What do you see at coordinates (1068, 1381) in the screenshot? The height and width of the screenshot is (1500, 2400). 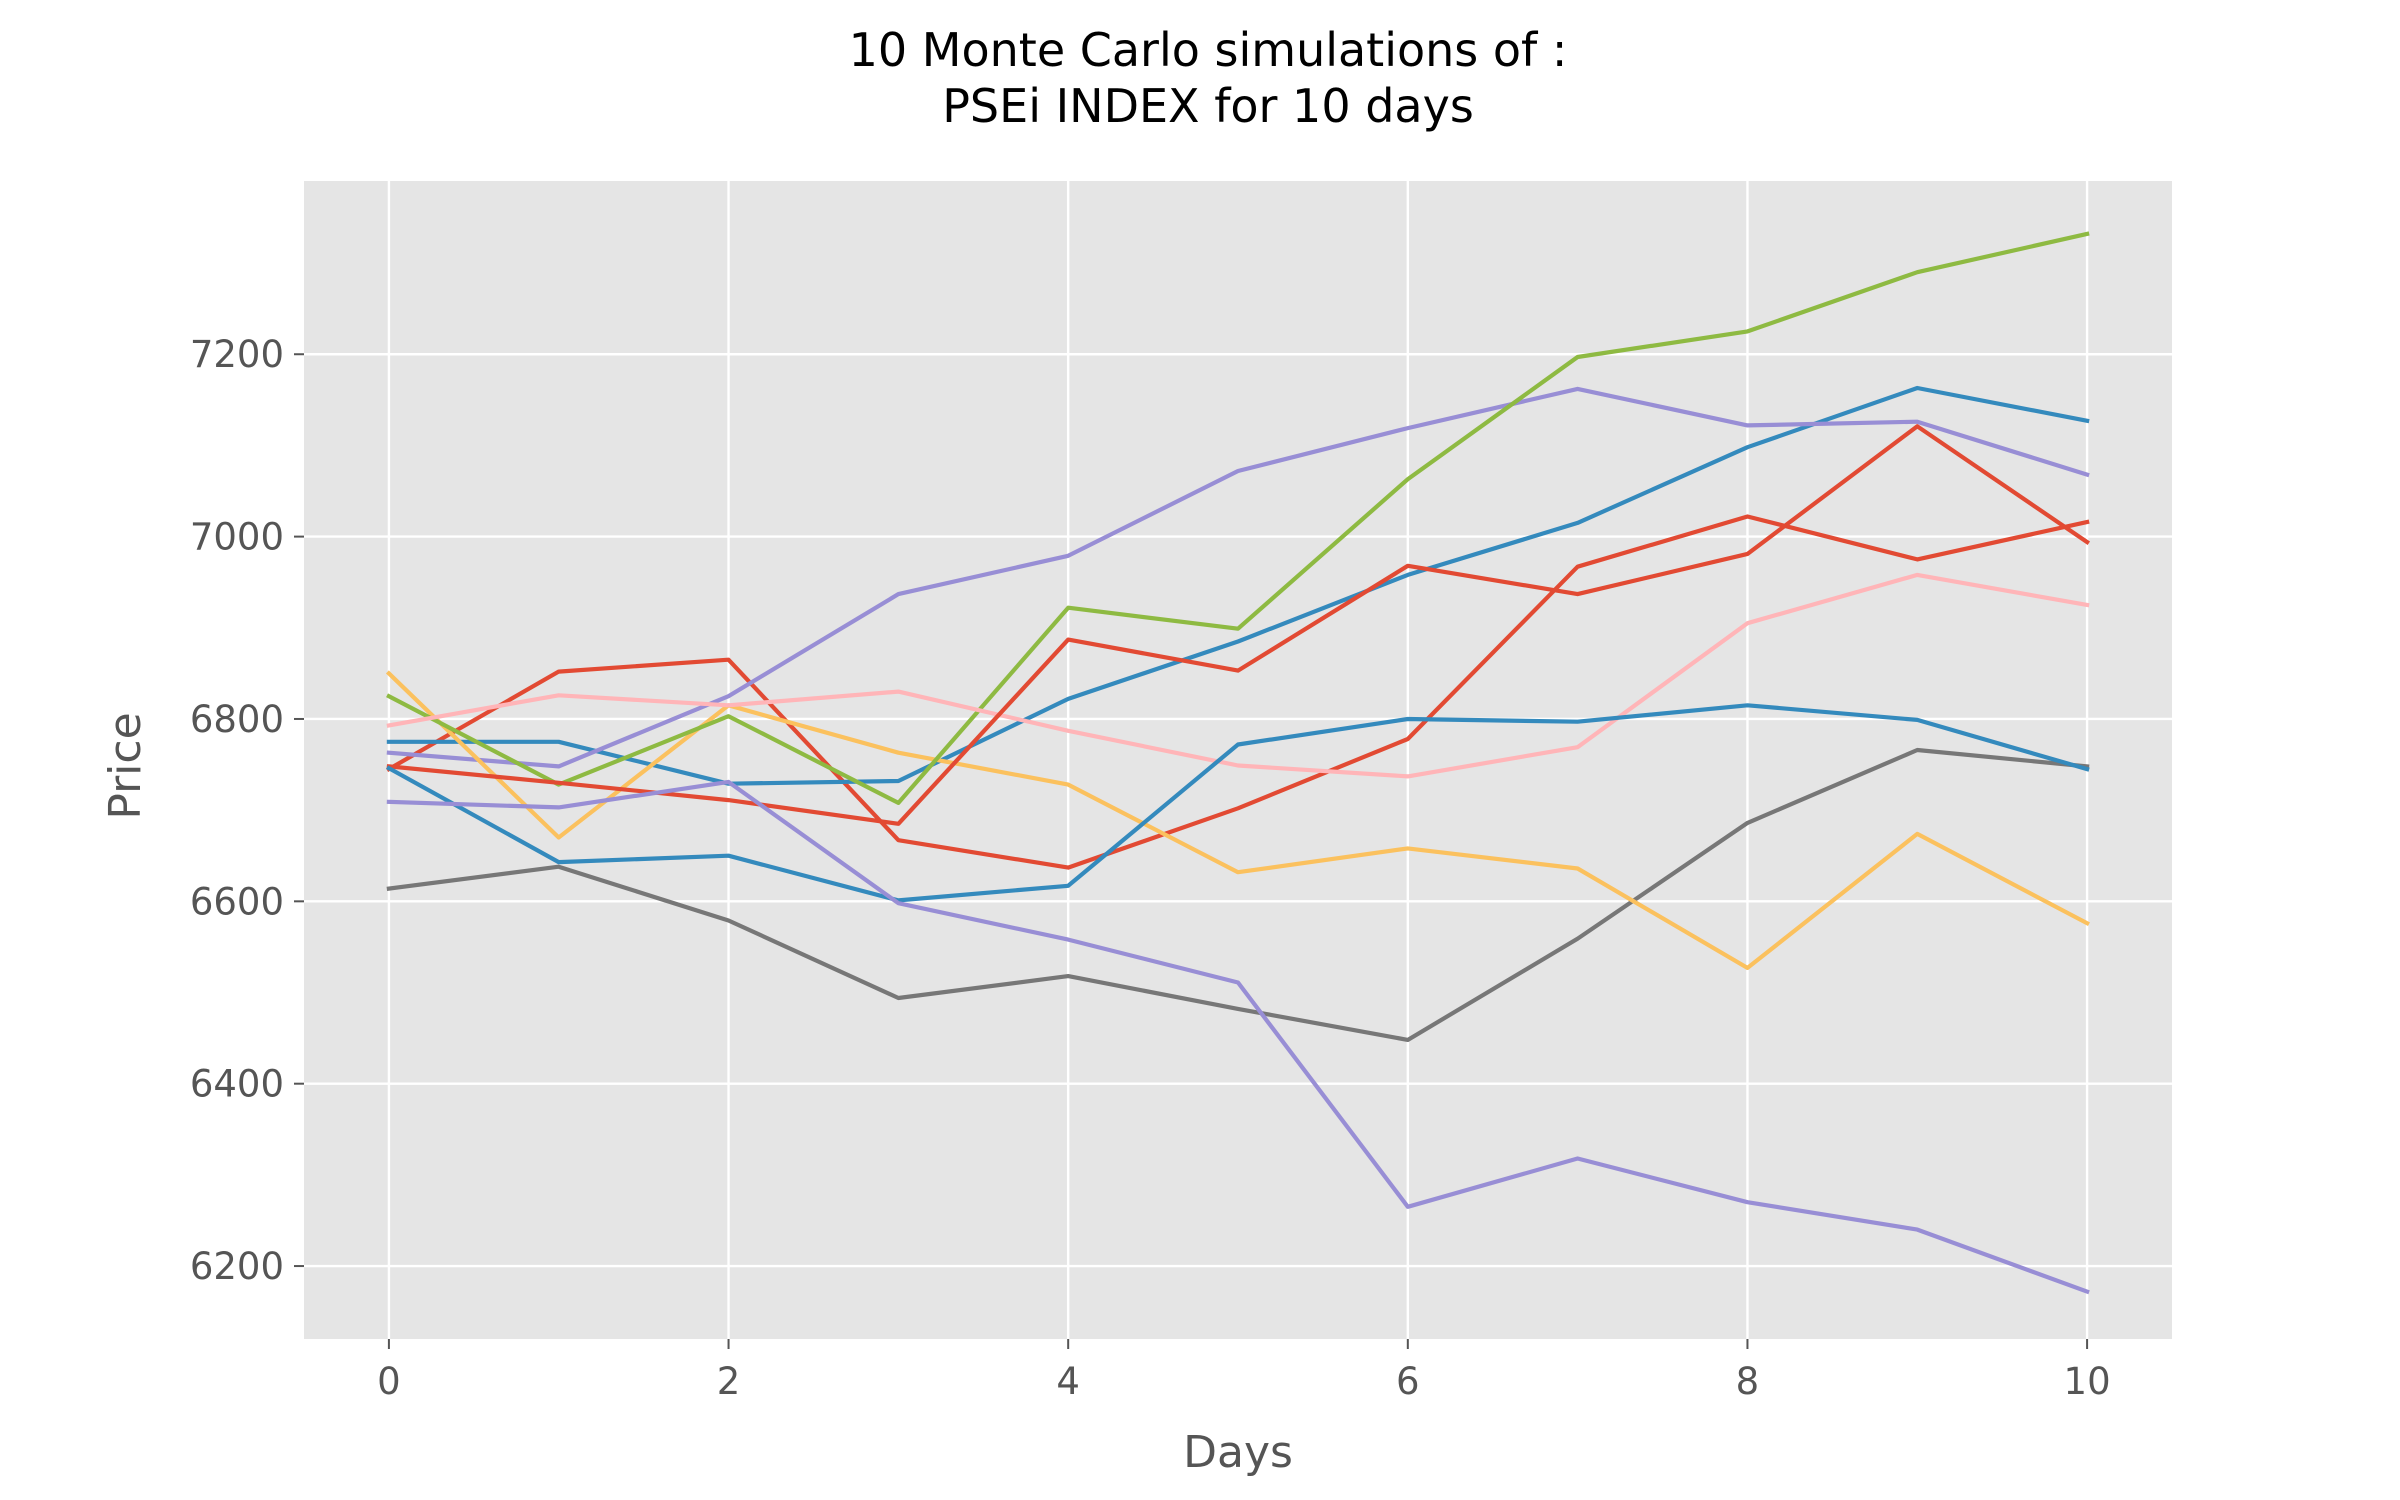 I see `x-tick-label: 4` at bounding box center [1068, 1381].